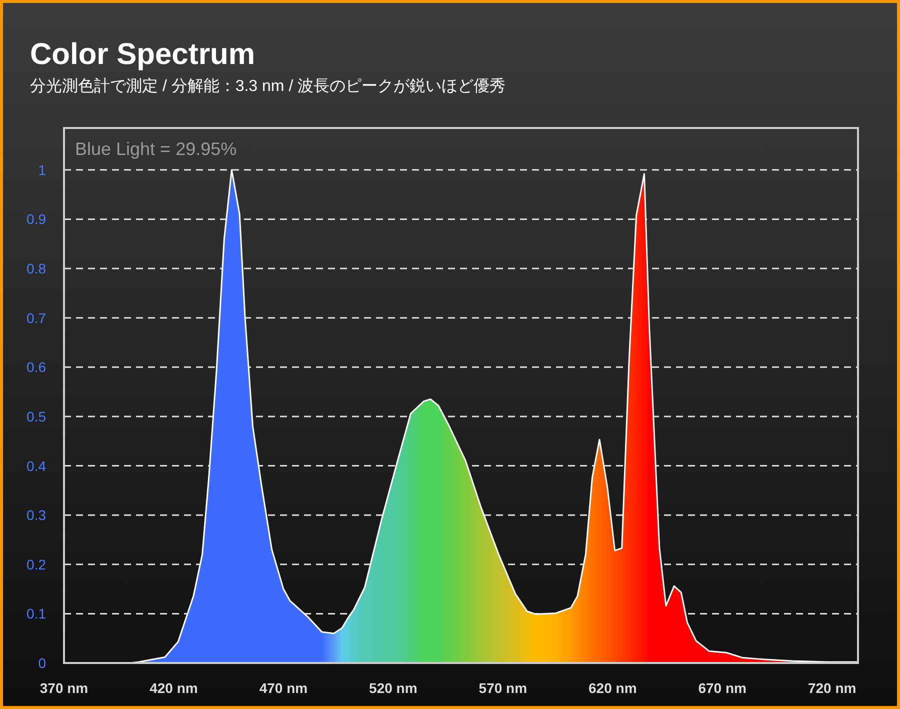  I want to click on y-tick-label: 0.6, so click(36, 367).